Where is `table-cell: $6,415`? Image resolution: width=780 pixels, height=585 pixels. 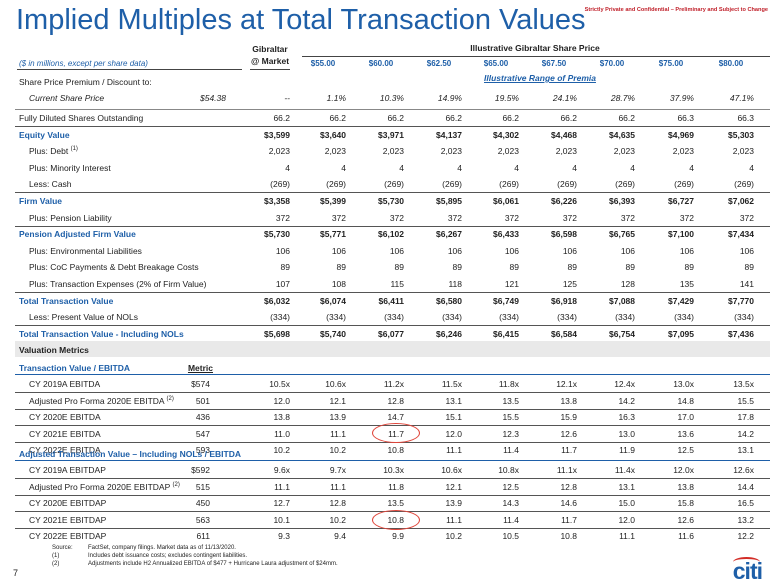 table-cell: $6,415 is located at coordinates (506, 334).